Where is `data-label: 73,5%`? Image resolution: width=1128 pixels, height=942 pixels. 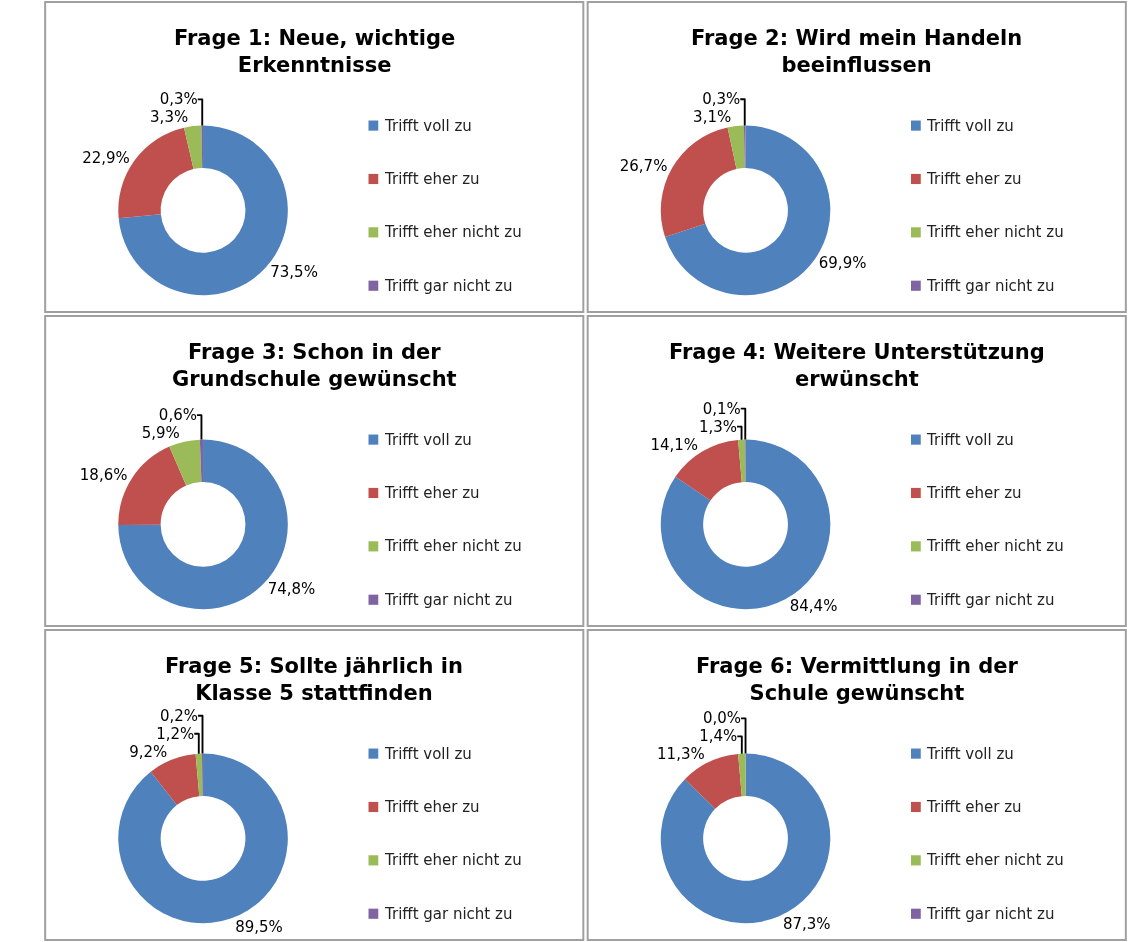 data-label: 73,5% is located at coordinates (294, 271).